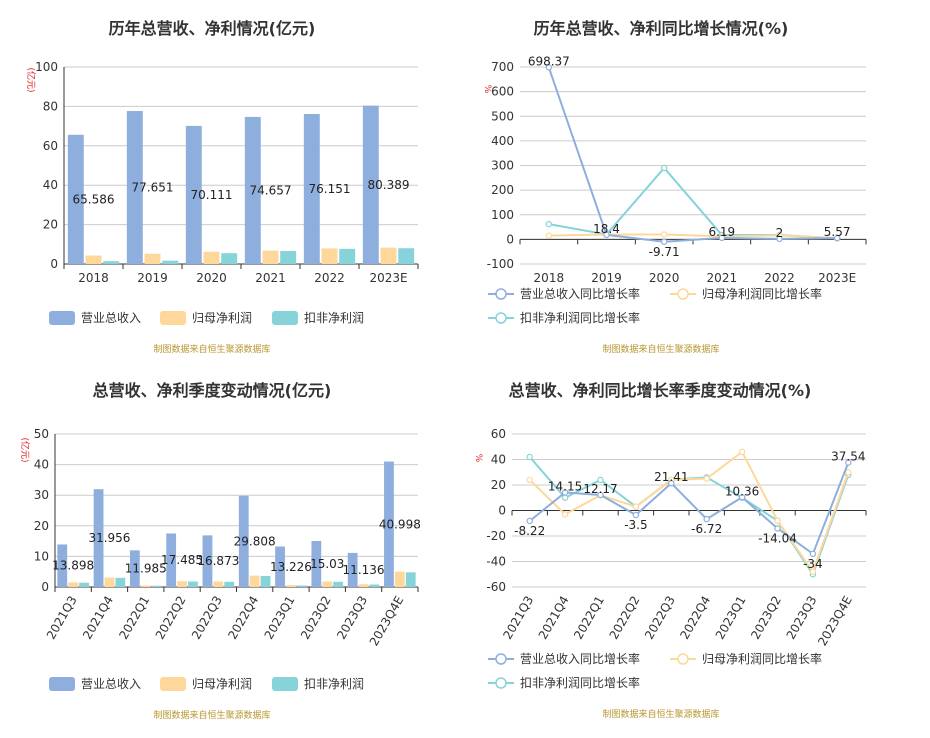  What do you see at coordinates (222, 318) in the screenshot?
I see `legend-label: 归母净利润` at bounding box center [222, 318].